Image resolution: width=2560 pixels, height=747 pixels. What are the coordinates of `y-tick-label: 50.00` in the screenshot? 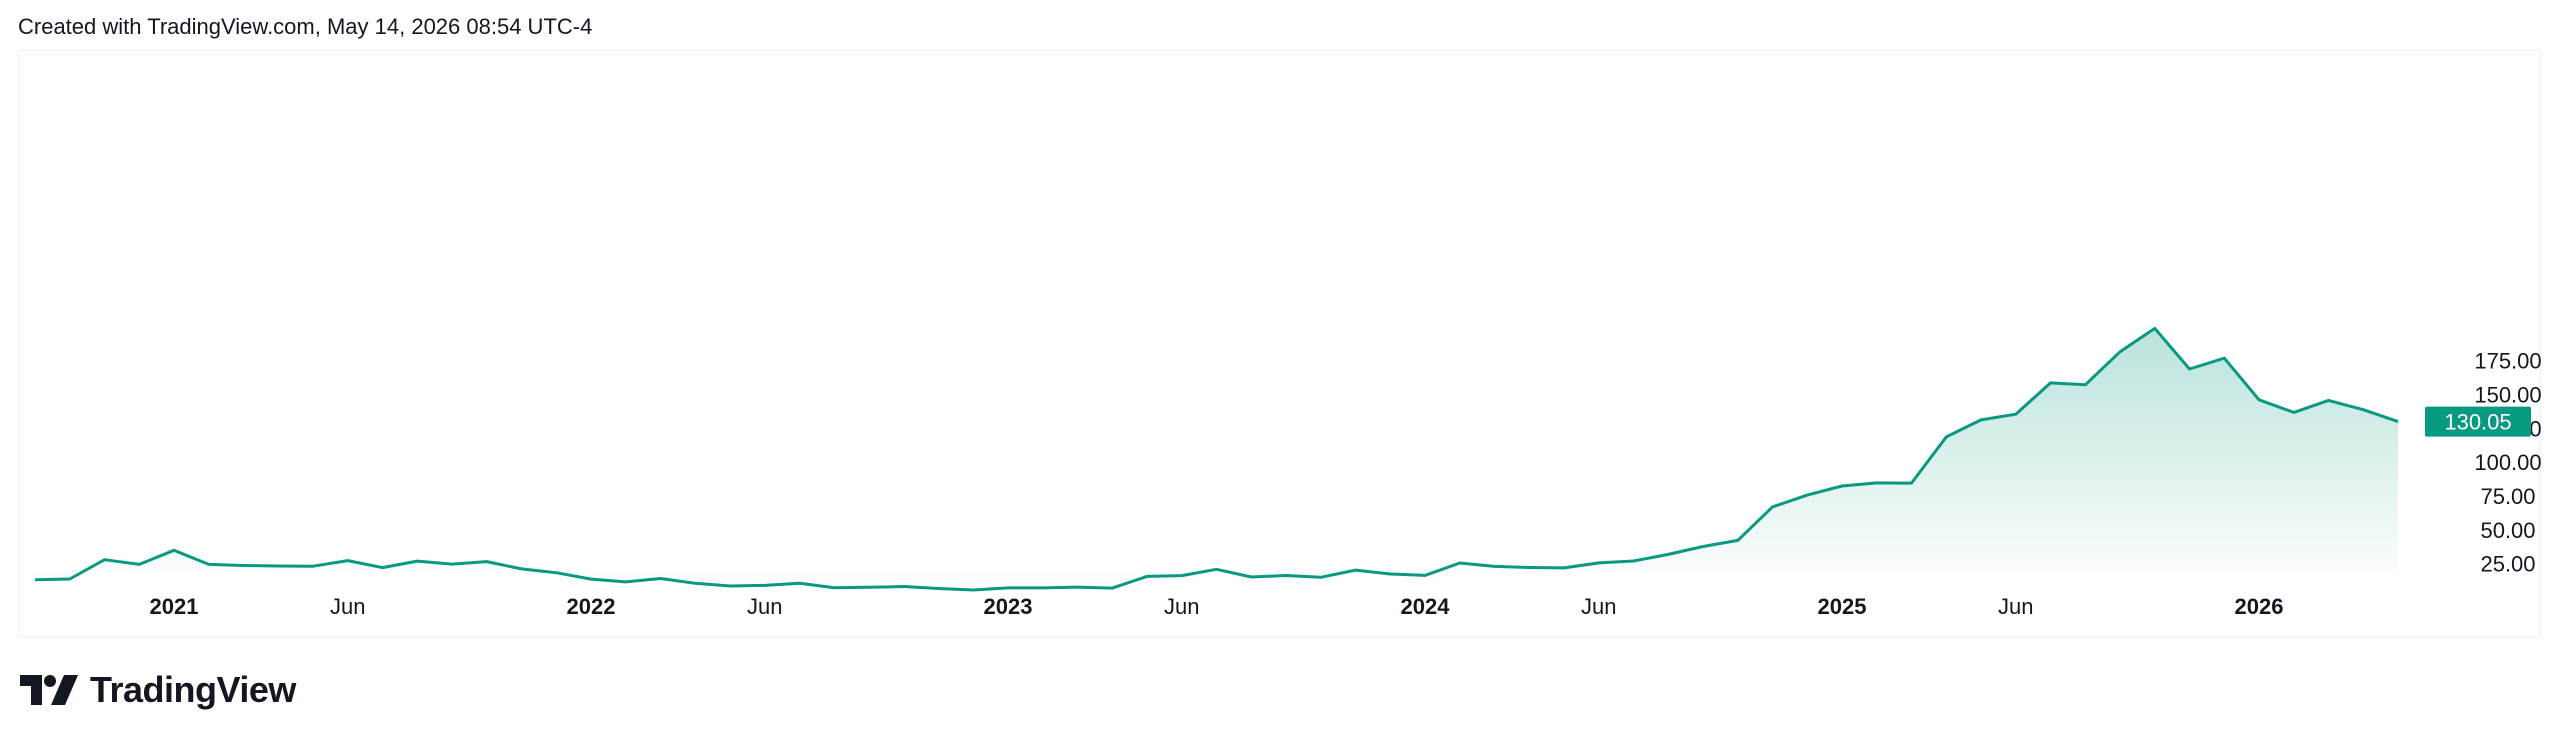 It's located at (2507, 530).